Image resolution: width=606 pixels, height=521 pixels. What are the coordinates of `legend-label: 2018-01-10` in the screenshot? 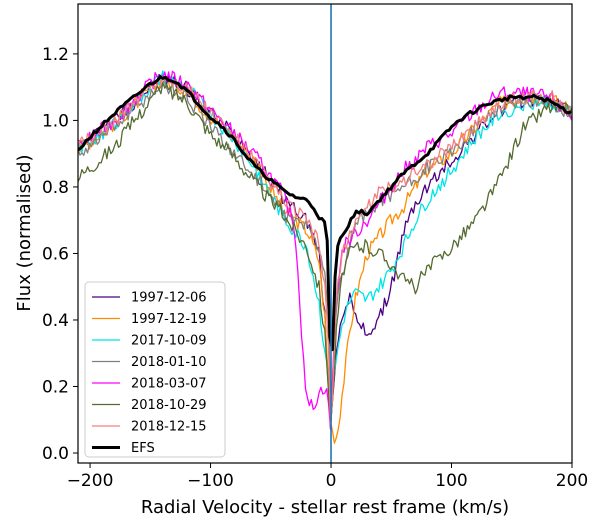 It's located at (169, 362).